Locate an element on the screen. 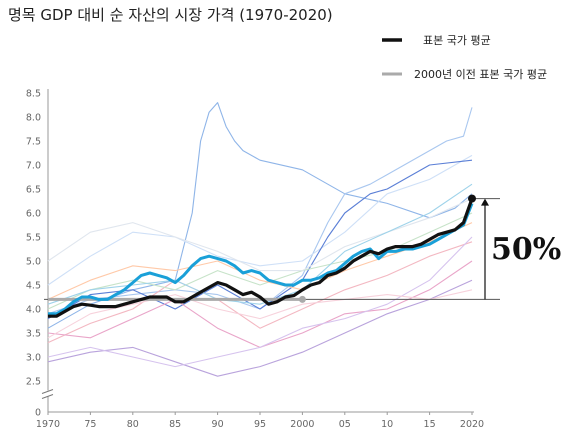 This screenshot has width=567, height=430. y-tick-label: 5.5 is located at coordinates (33, 238).